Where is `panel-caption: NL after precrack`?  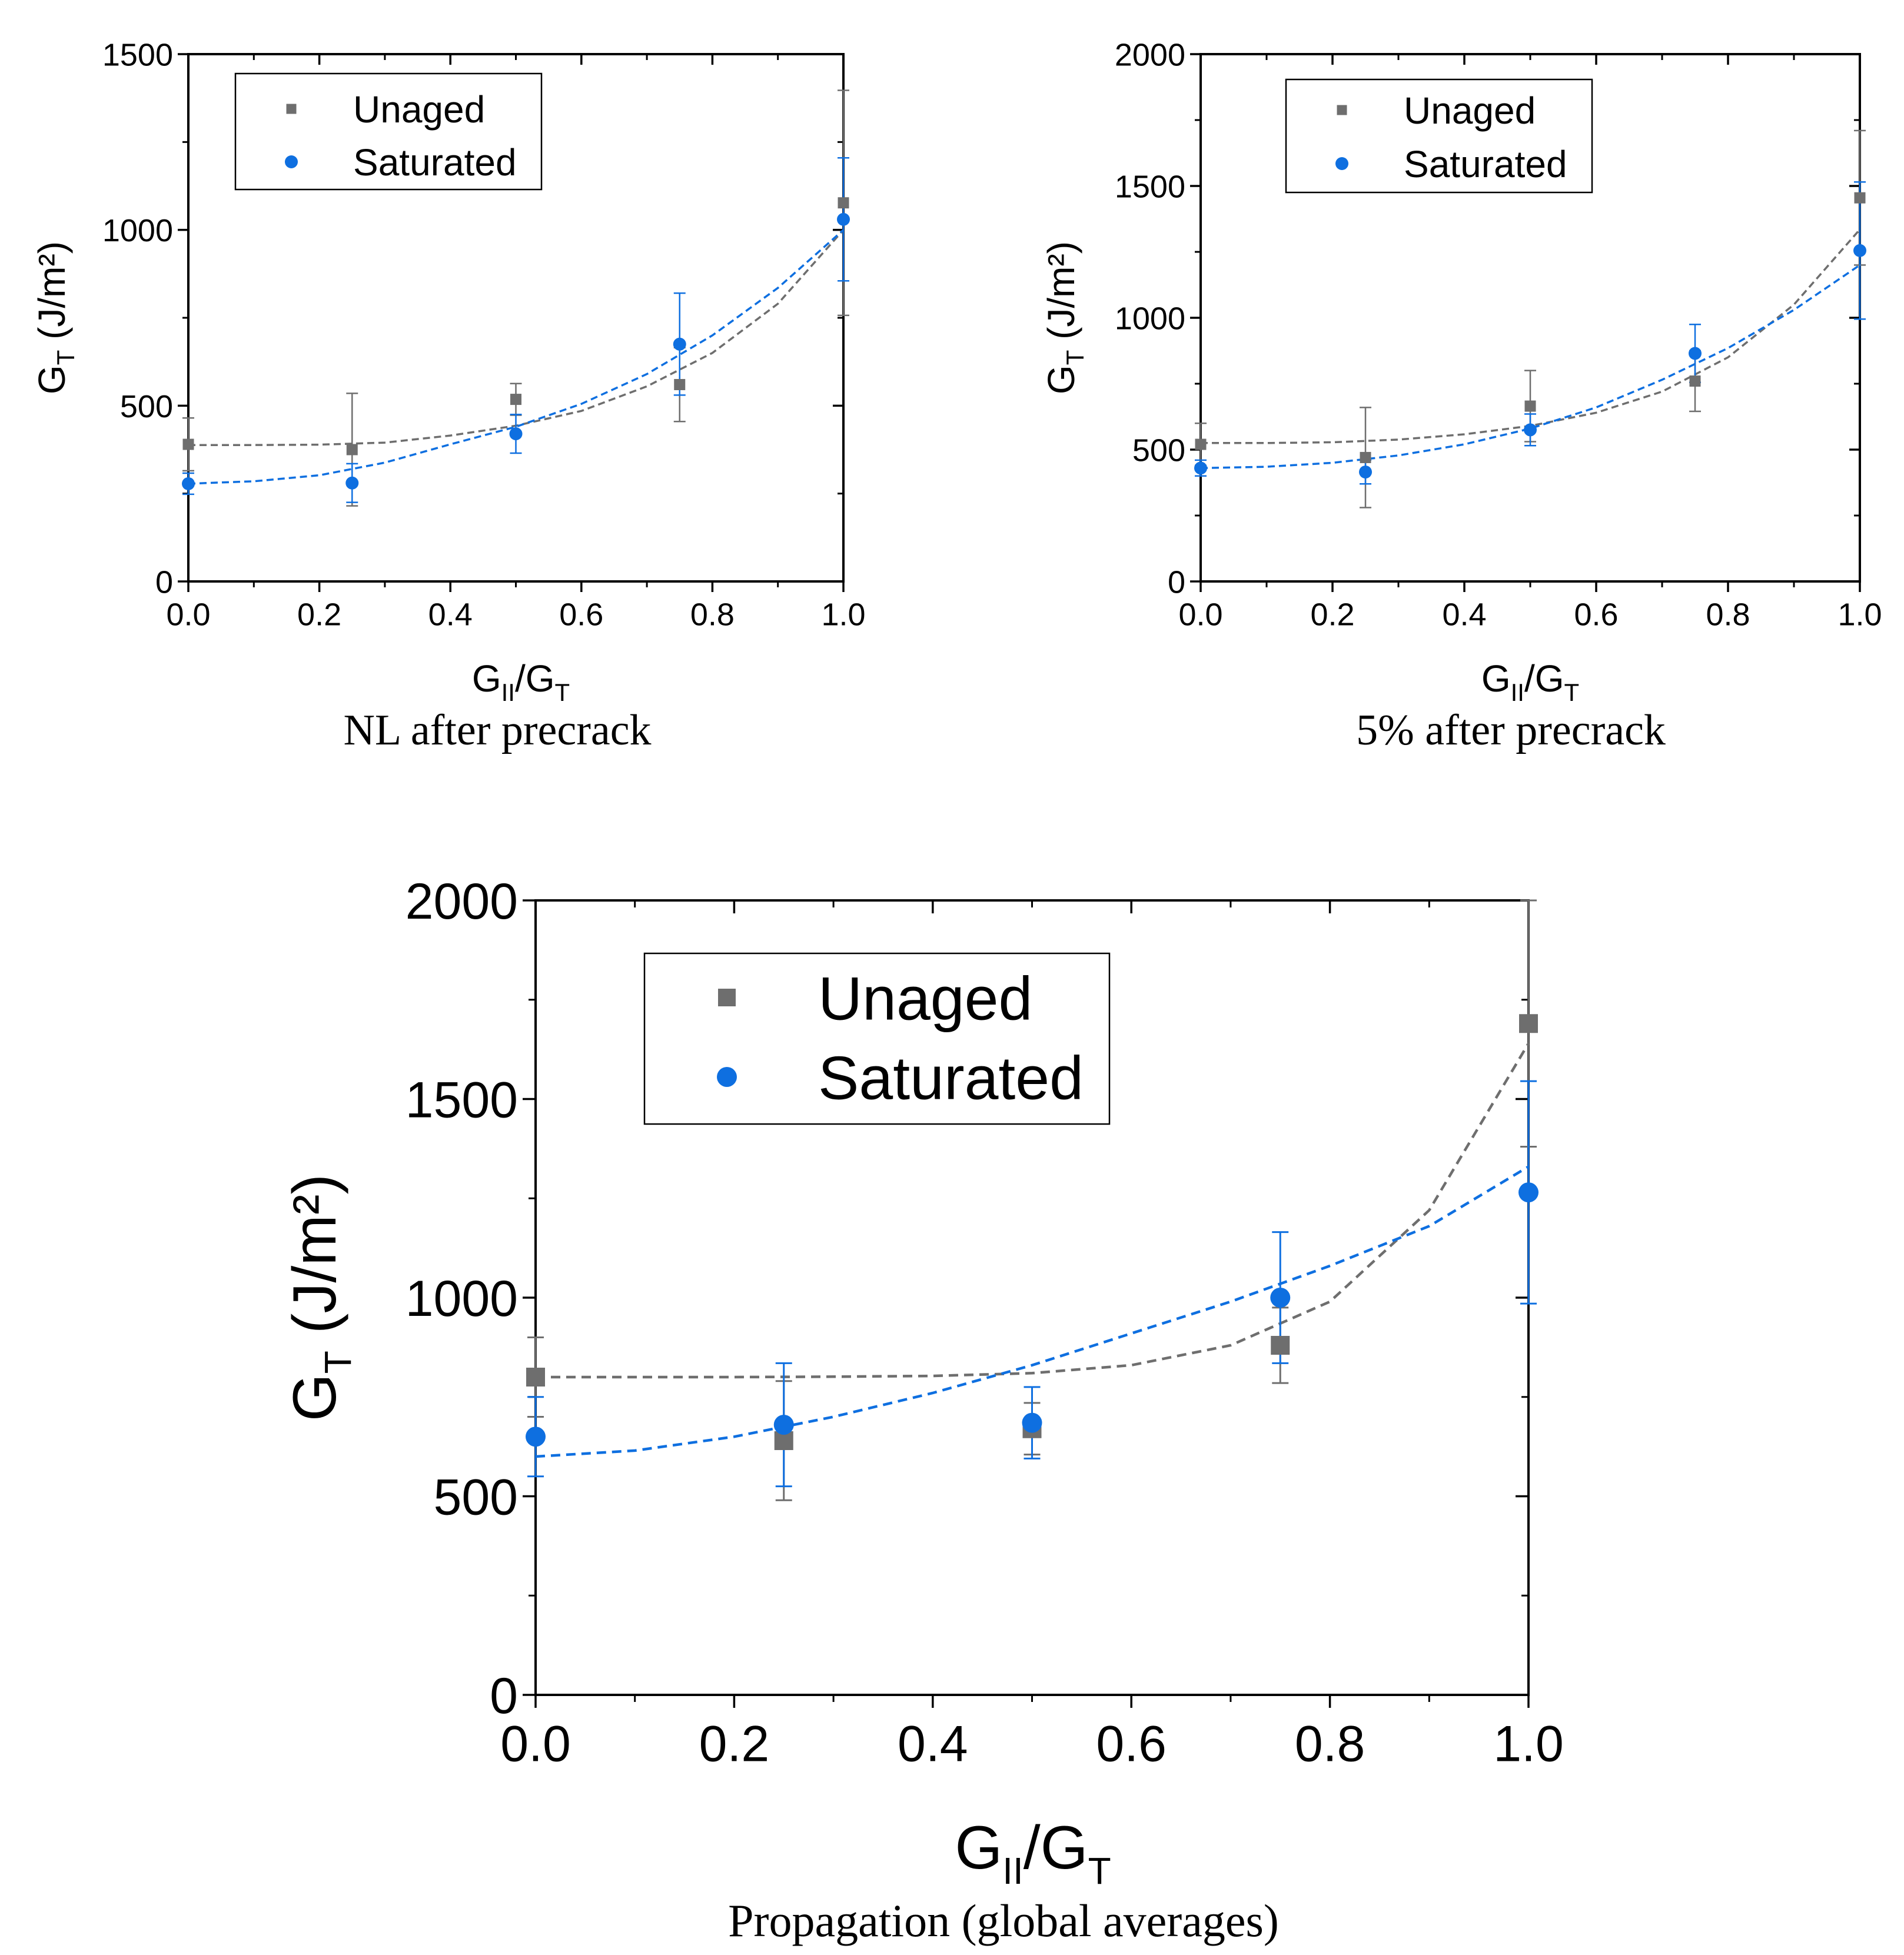 panel-caption: NL after precrack is located at coordinates (497, 730).